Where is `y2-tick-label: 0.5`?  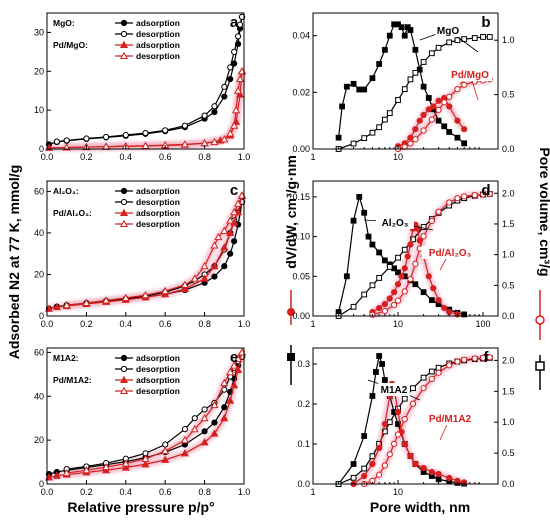
y2-tick-label: 0.5 is located at coordinates (508, 95).